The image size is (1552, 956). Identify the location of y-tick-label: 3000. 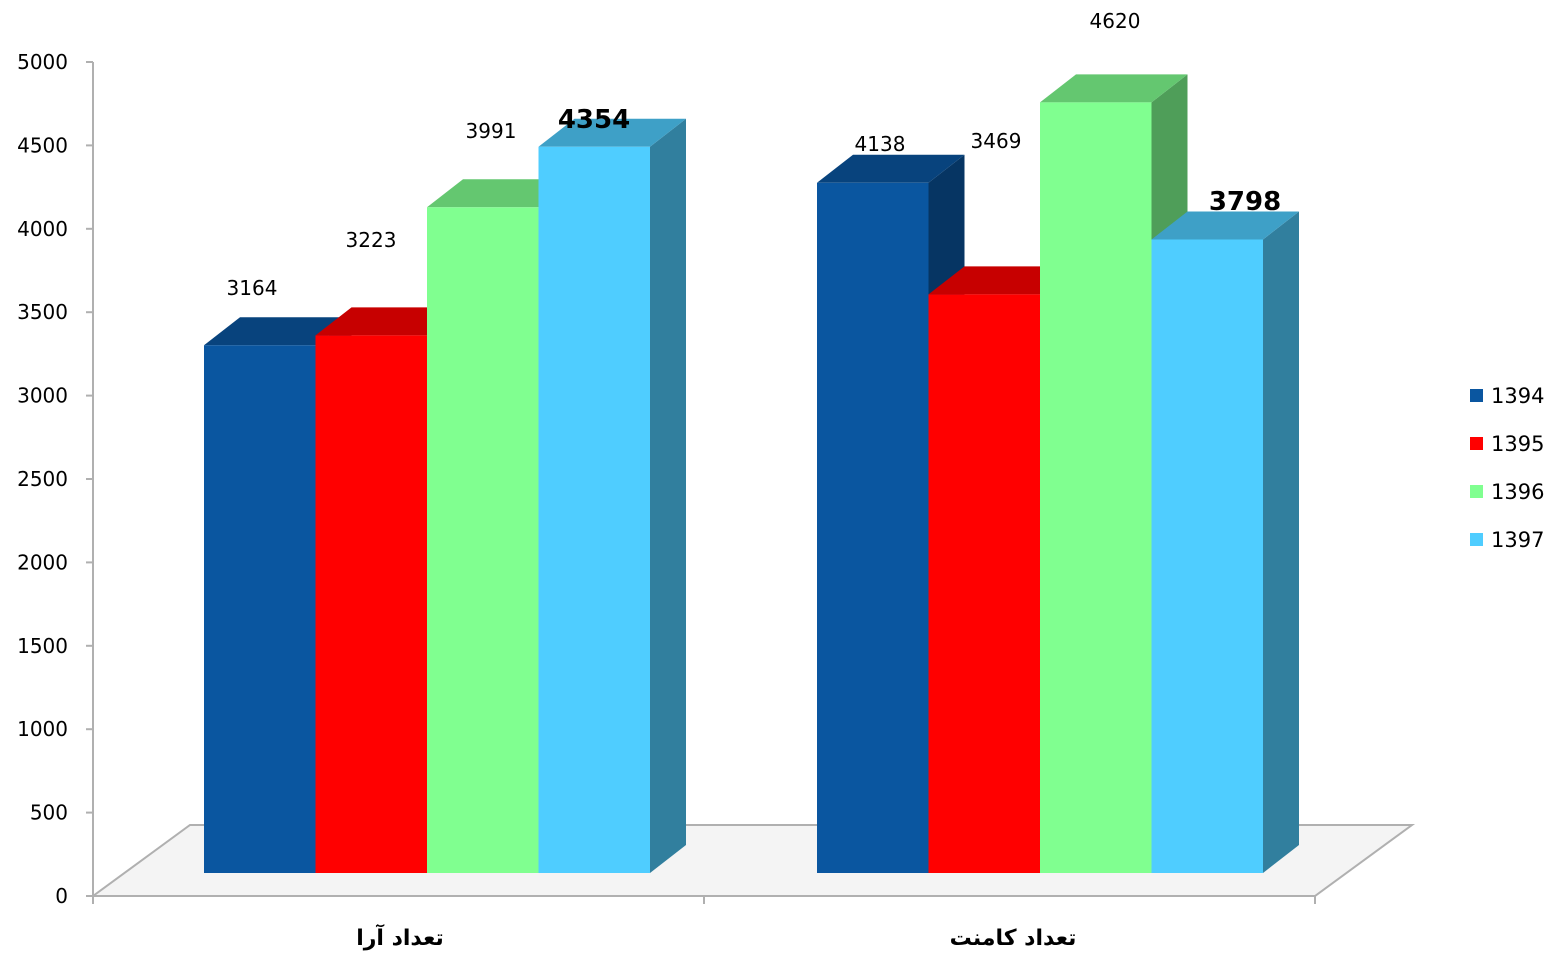
(42, 396).